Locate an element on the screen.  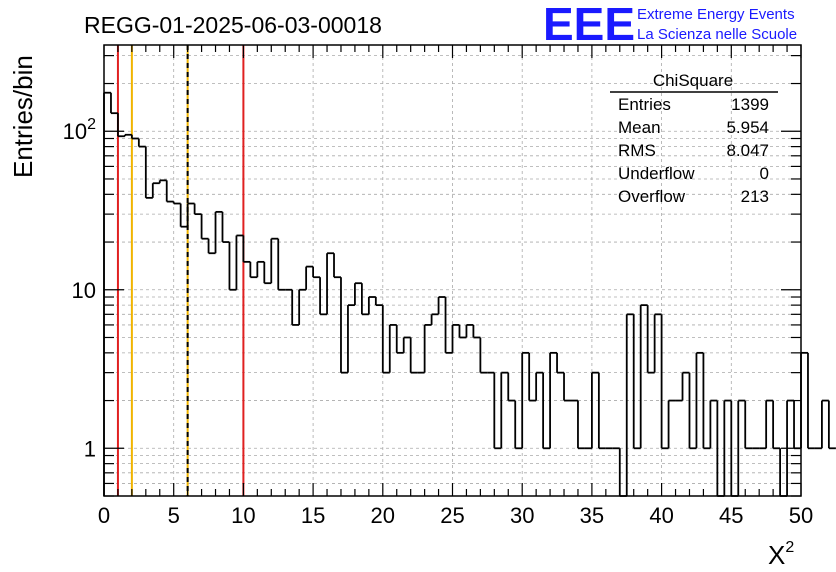
x-tick-label: 50 is located at coordinates (801, 515).